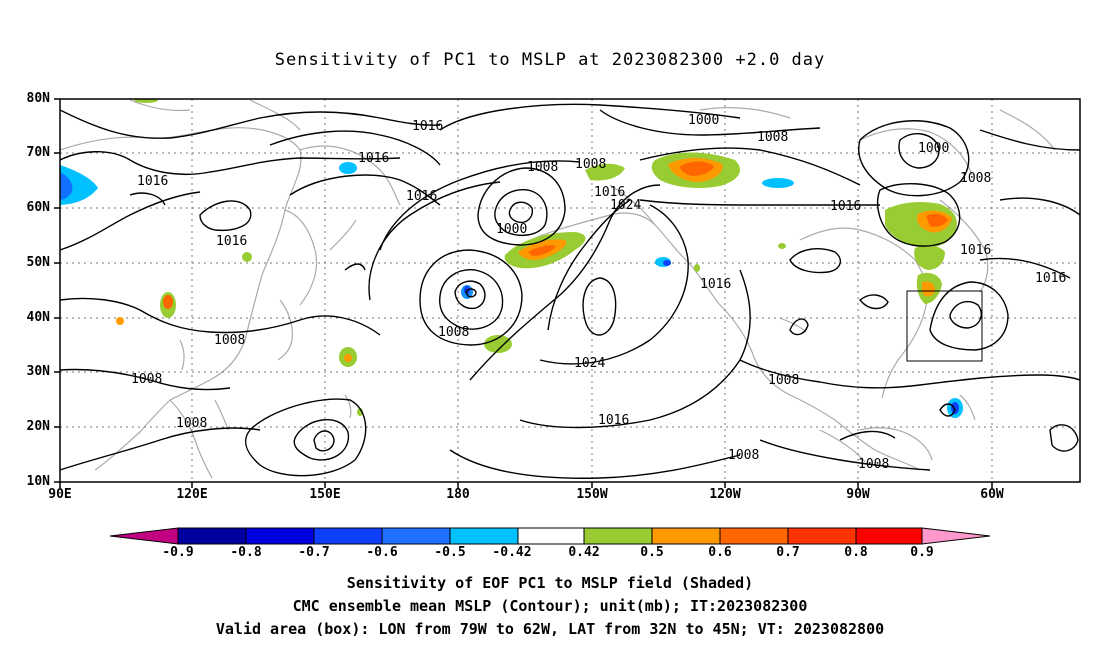  What do you see at coordinates (592, 494) in the screenshot?
I see `lon-label: 150W` at bounding box center [592, 494].